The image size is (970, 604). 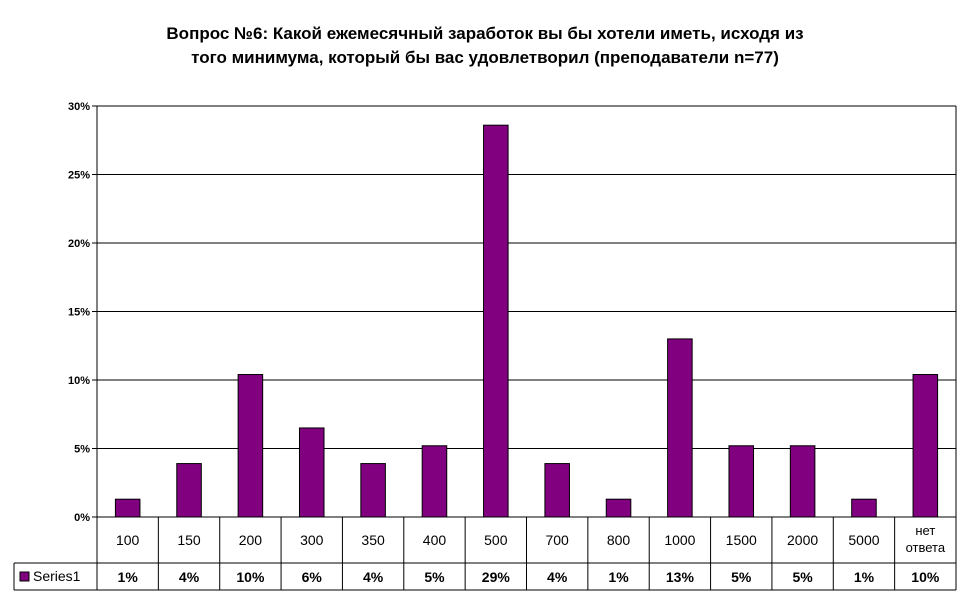 I want to click on category-label: нет, so click(x=925, y=530).